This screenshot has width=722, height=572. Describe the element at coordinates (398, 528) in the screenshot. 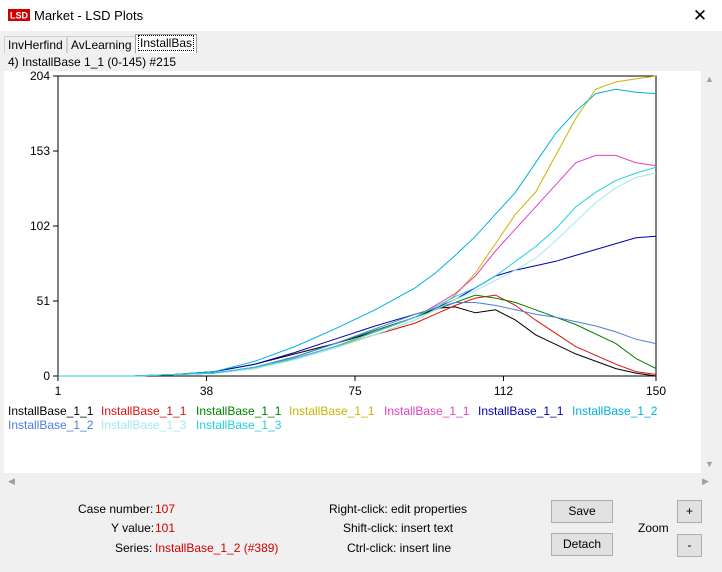

I see `hint-shift-click: Shift-click: insert text` at that location.